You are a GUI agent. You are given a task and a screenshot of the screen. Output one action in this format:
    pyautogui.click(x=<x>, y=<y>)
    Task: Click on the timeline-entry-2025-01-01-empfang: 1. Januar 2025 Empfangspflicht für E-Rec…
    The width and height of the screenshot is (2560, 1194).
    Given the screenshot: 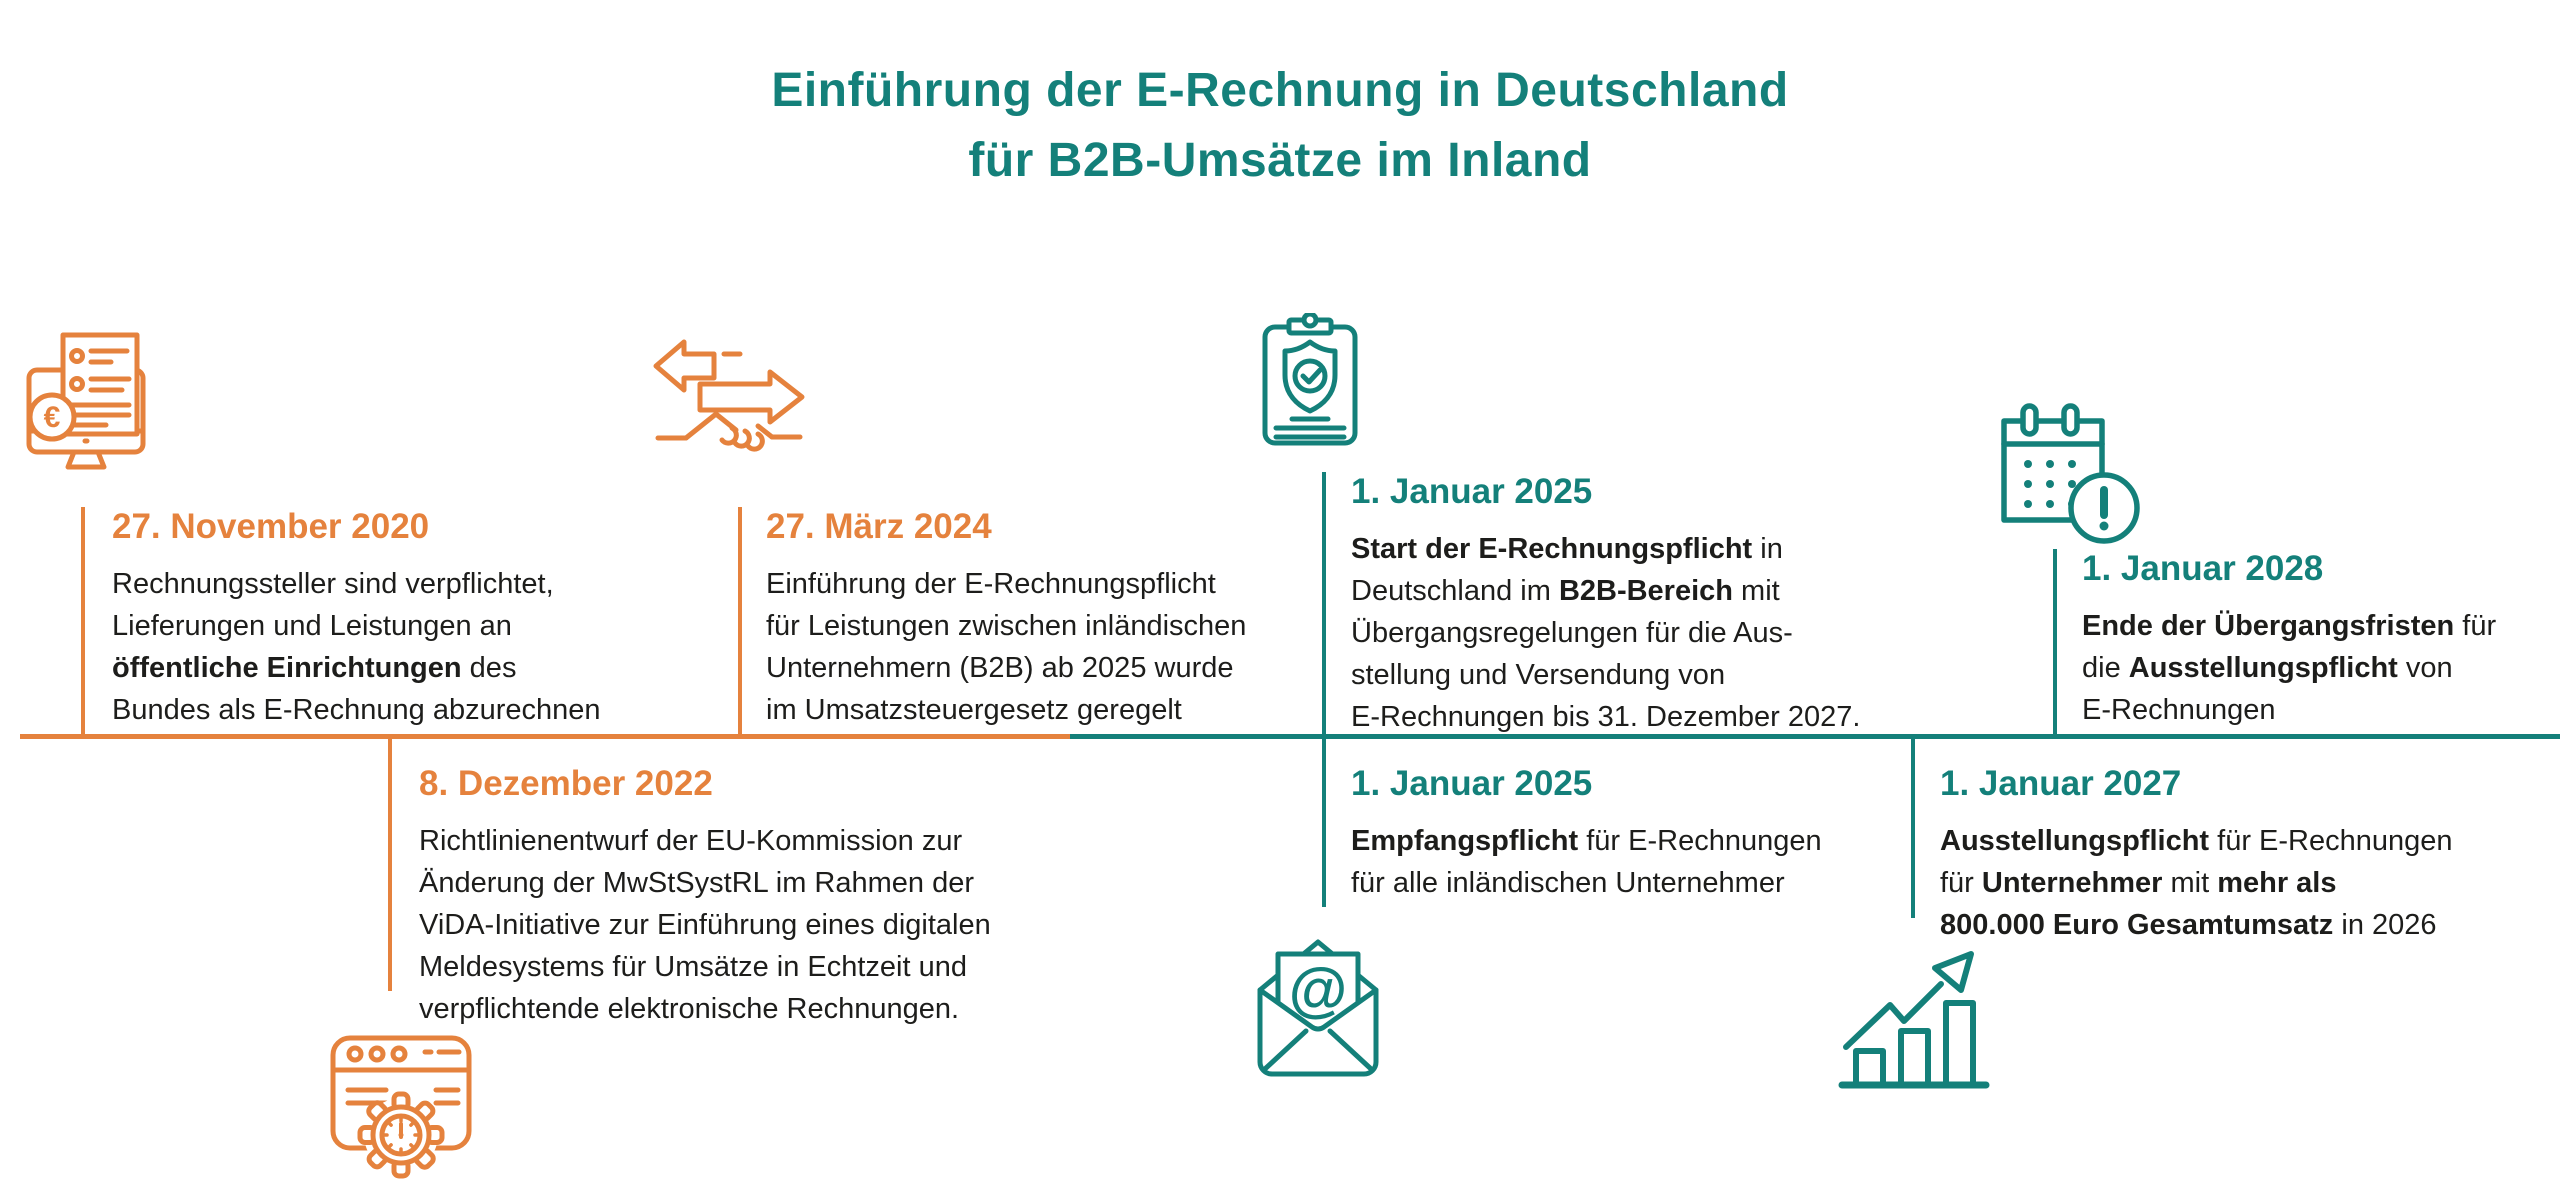 What is the action you would take?
    pyautogui.click(x=1586, y=834)
    